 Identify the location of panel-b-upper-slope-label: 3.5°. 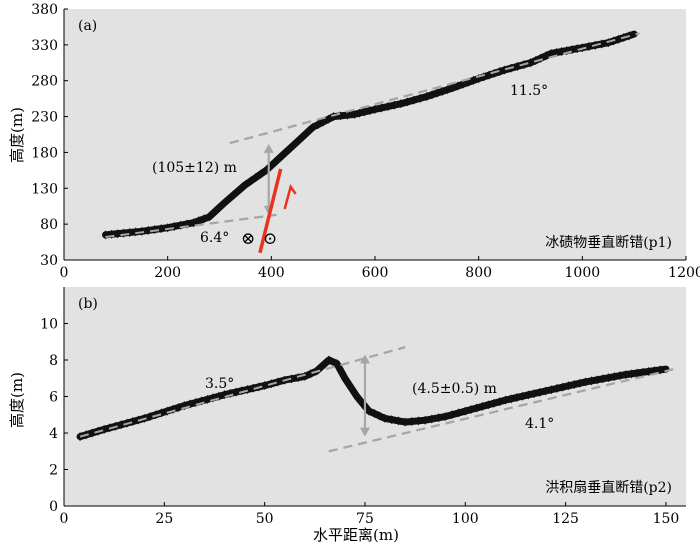
(219, 384).